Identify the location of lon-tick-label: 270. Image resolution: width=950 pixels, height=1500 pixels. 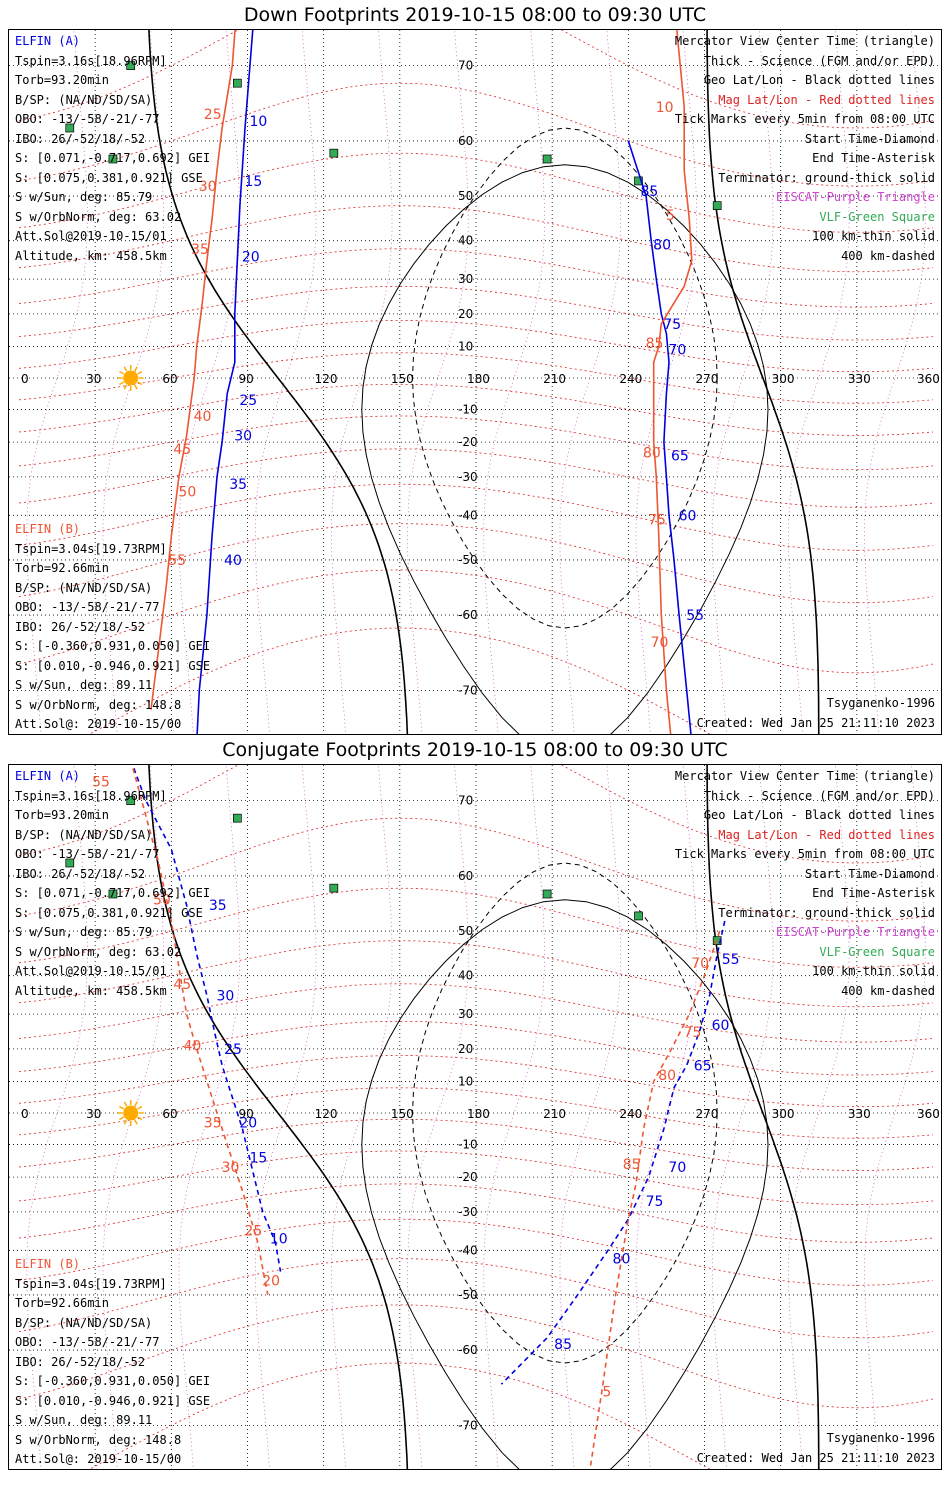
(707, 1114).